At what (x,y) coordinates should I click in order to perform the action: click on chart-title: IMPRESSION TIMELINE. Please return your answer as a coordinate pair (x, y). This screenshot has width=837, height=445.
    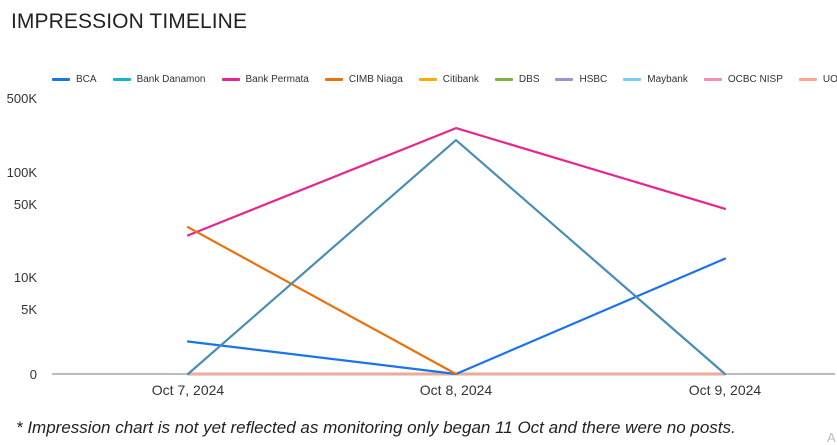
    Looking at the image, I should click on (129, 21).